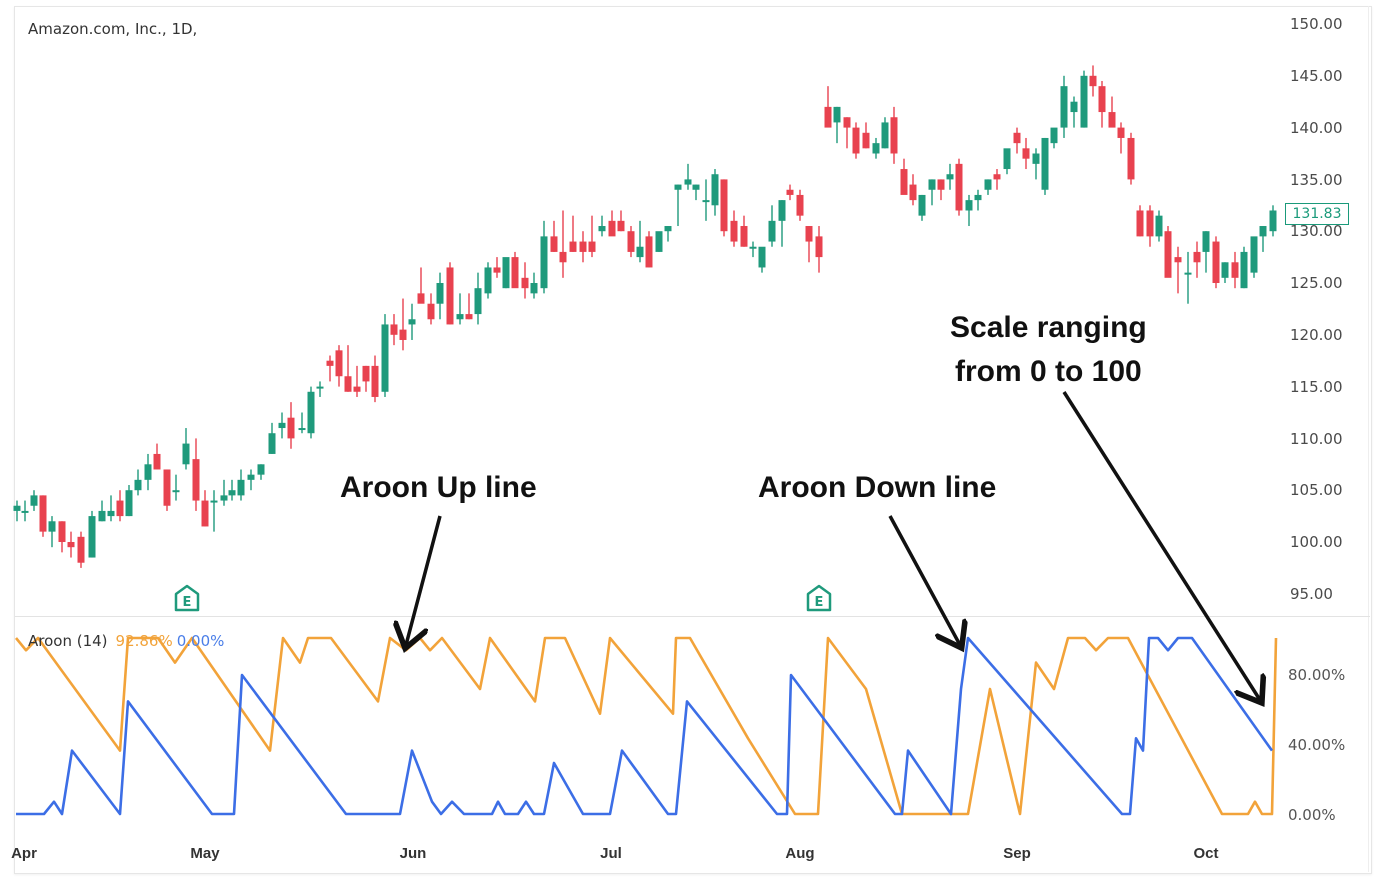 The width and height of the screenshot is (1384, 894). What do you see at coordinates (1048, 327) in the screenshot?
I see `annotation-scale-line1: Scale ranging` at bounding box center [1048, 327].